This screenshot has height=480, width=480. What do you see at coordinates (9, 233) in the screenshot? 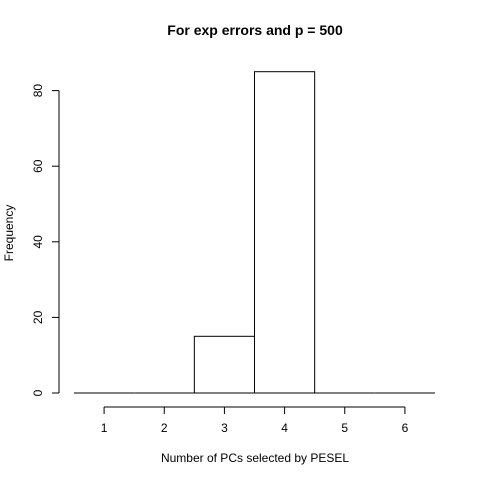
I see `y-axis-label: Frequency` at bounding box center [9, 233].